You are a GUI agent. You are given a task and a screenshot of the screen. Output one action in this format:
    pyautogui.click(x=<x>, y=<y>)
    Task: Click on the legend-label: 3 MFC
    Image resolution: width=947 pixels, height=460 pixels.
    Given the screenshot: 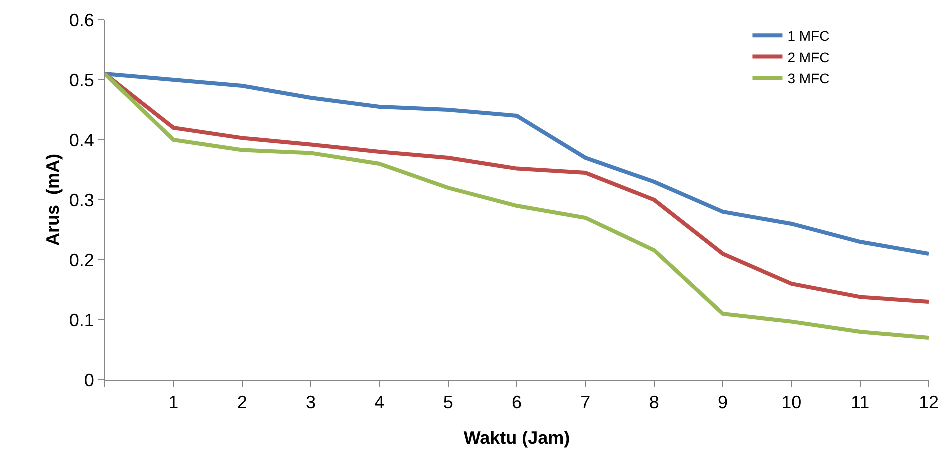 What is the action you would take?
    pyautogui.click(x=809, y=78)
    